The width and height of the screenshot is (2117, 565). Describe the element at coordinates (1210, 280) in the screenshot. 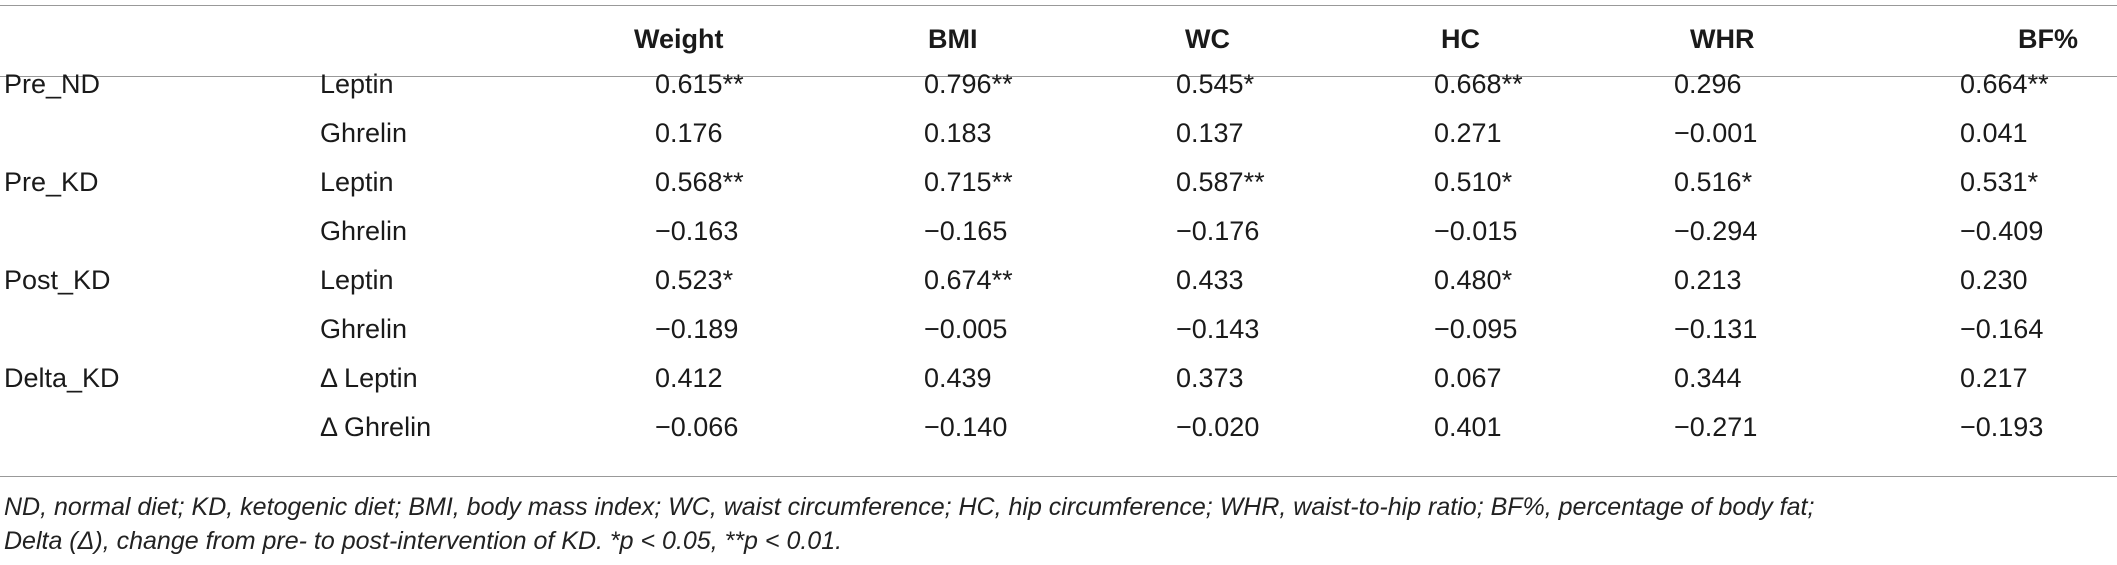

I see `cell-wc: 0.433` at that location.